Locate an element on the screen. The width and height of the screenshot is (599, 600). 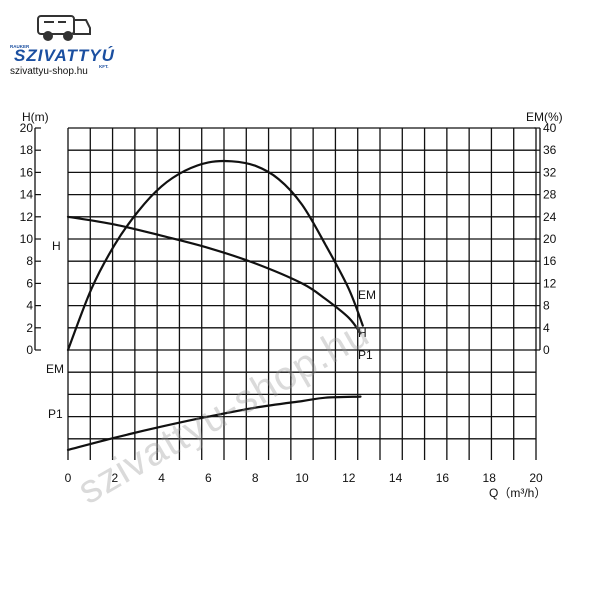
right-axis-tick-label: 0 is located at coordinates (546, 350).